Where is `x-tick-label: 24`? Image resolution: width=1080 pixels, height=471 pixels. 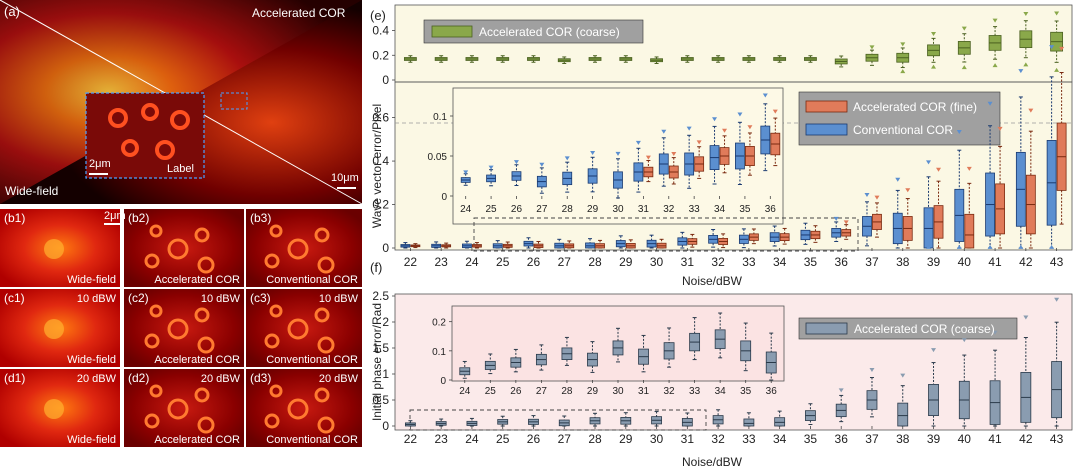 x-tick-label: 24 is located at coordinates (465, 391).